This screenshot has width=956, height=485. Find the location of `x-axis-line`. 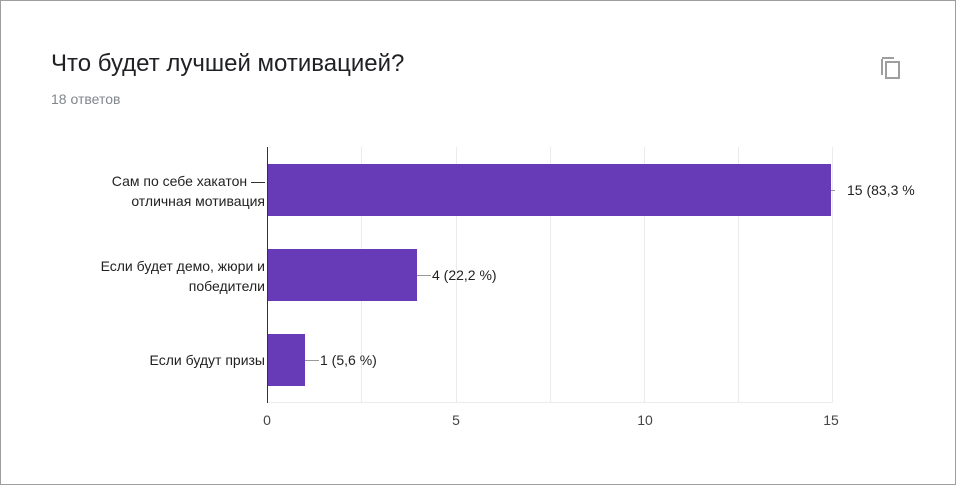

x-axis-line is located at coordinates (549, 402).